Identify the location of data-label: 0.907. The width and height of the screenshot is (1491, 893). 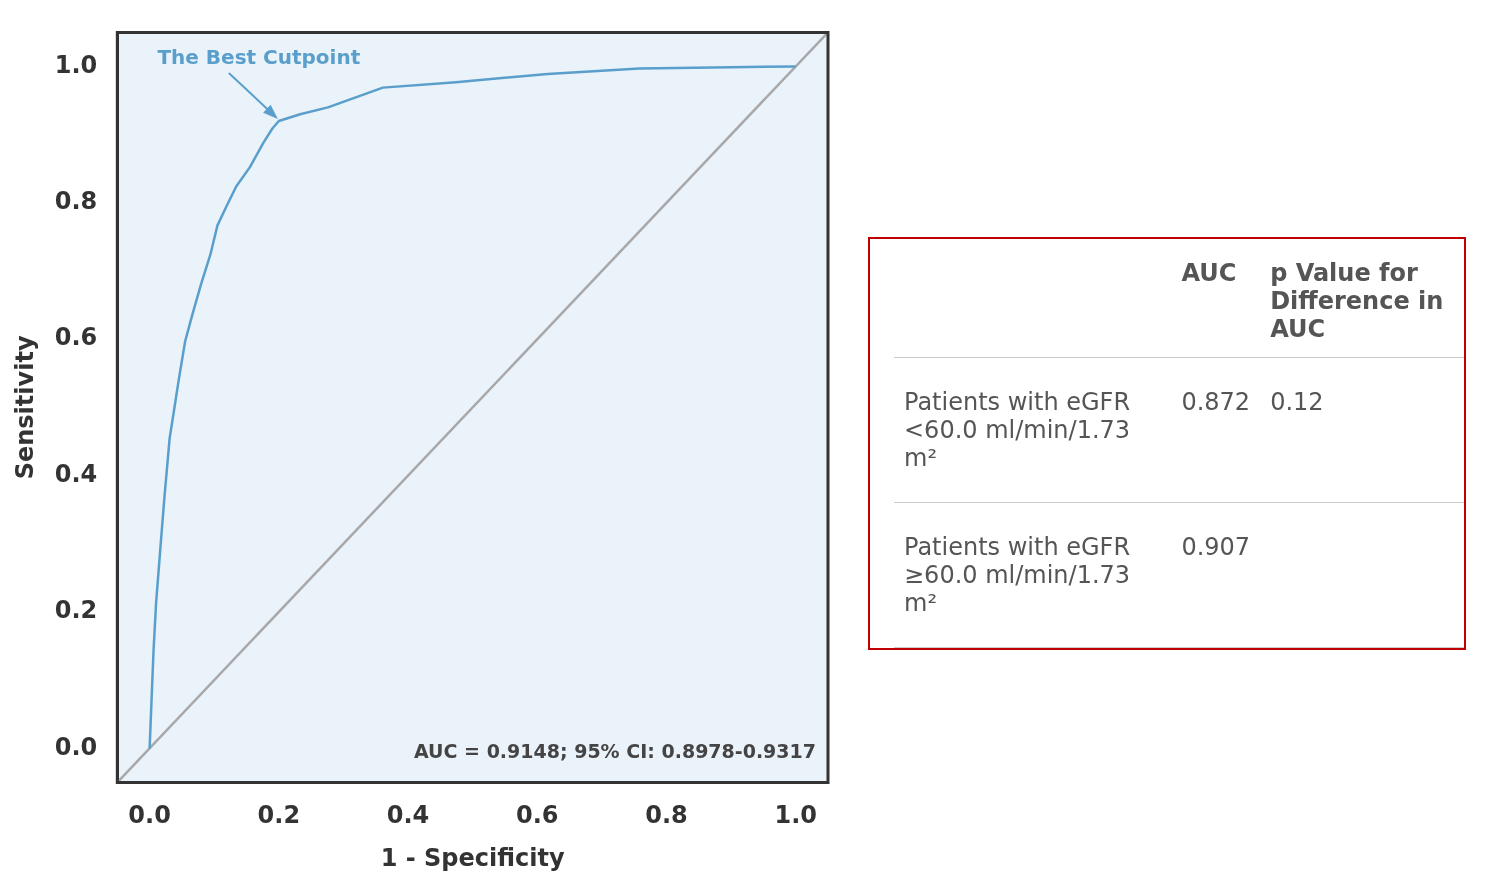
(1216, 547).